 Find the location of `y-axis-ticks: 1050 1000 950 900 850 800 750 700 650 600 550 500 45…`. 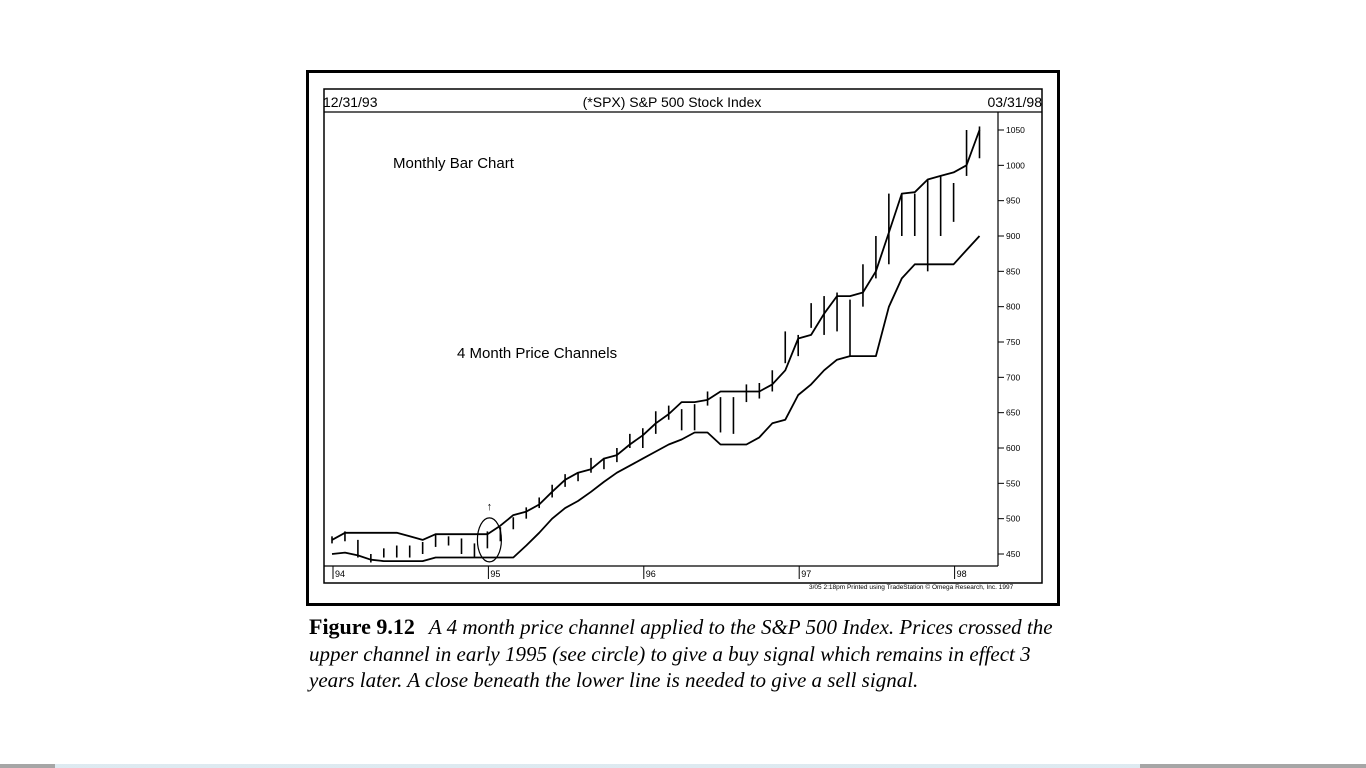

y-axis-ticks: 1050 1000 950 900 850 800 750 700 650 600 550 500 45… is located at coordinates (1011, 342).